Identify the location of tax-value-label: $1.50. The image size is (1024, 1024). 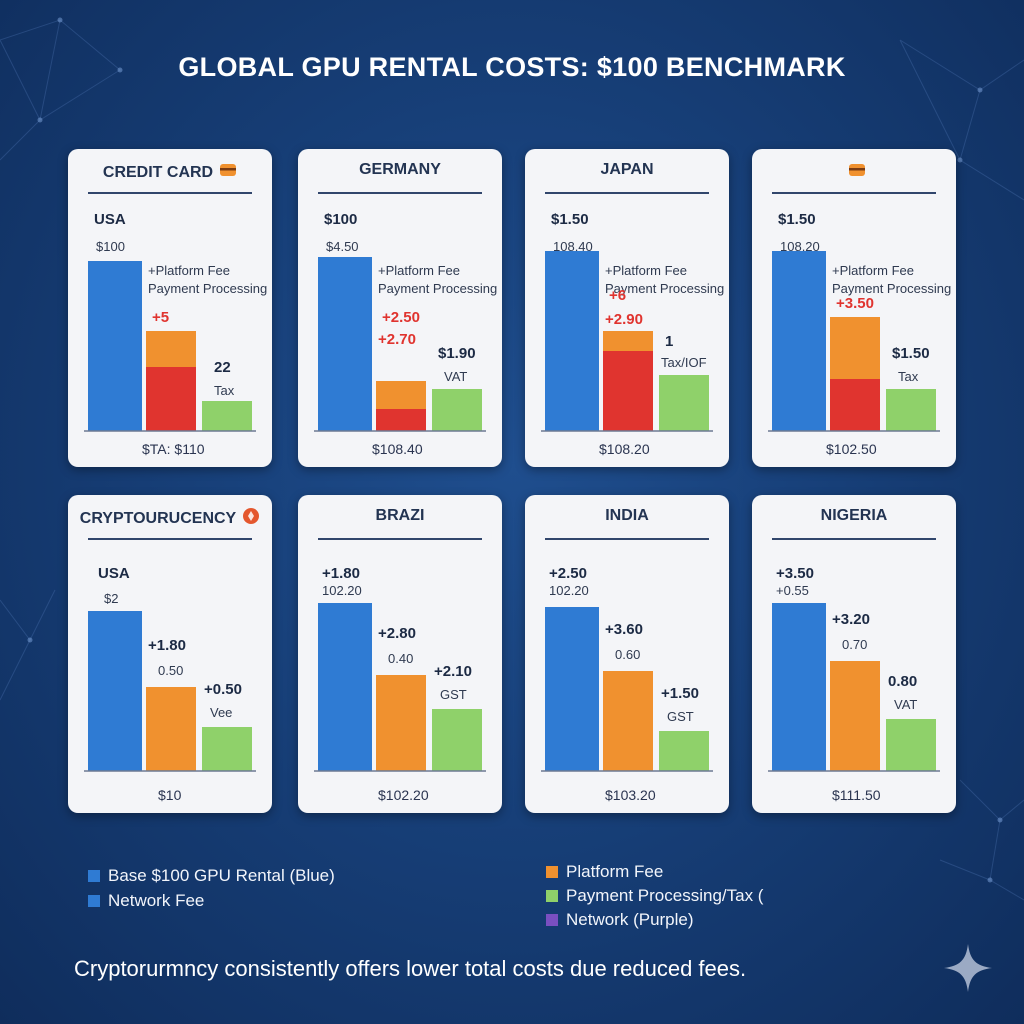
(911, 353).